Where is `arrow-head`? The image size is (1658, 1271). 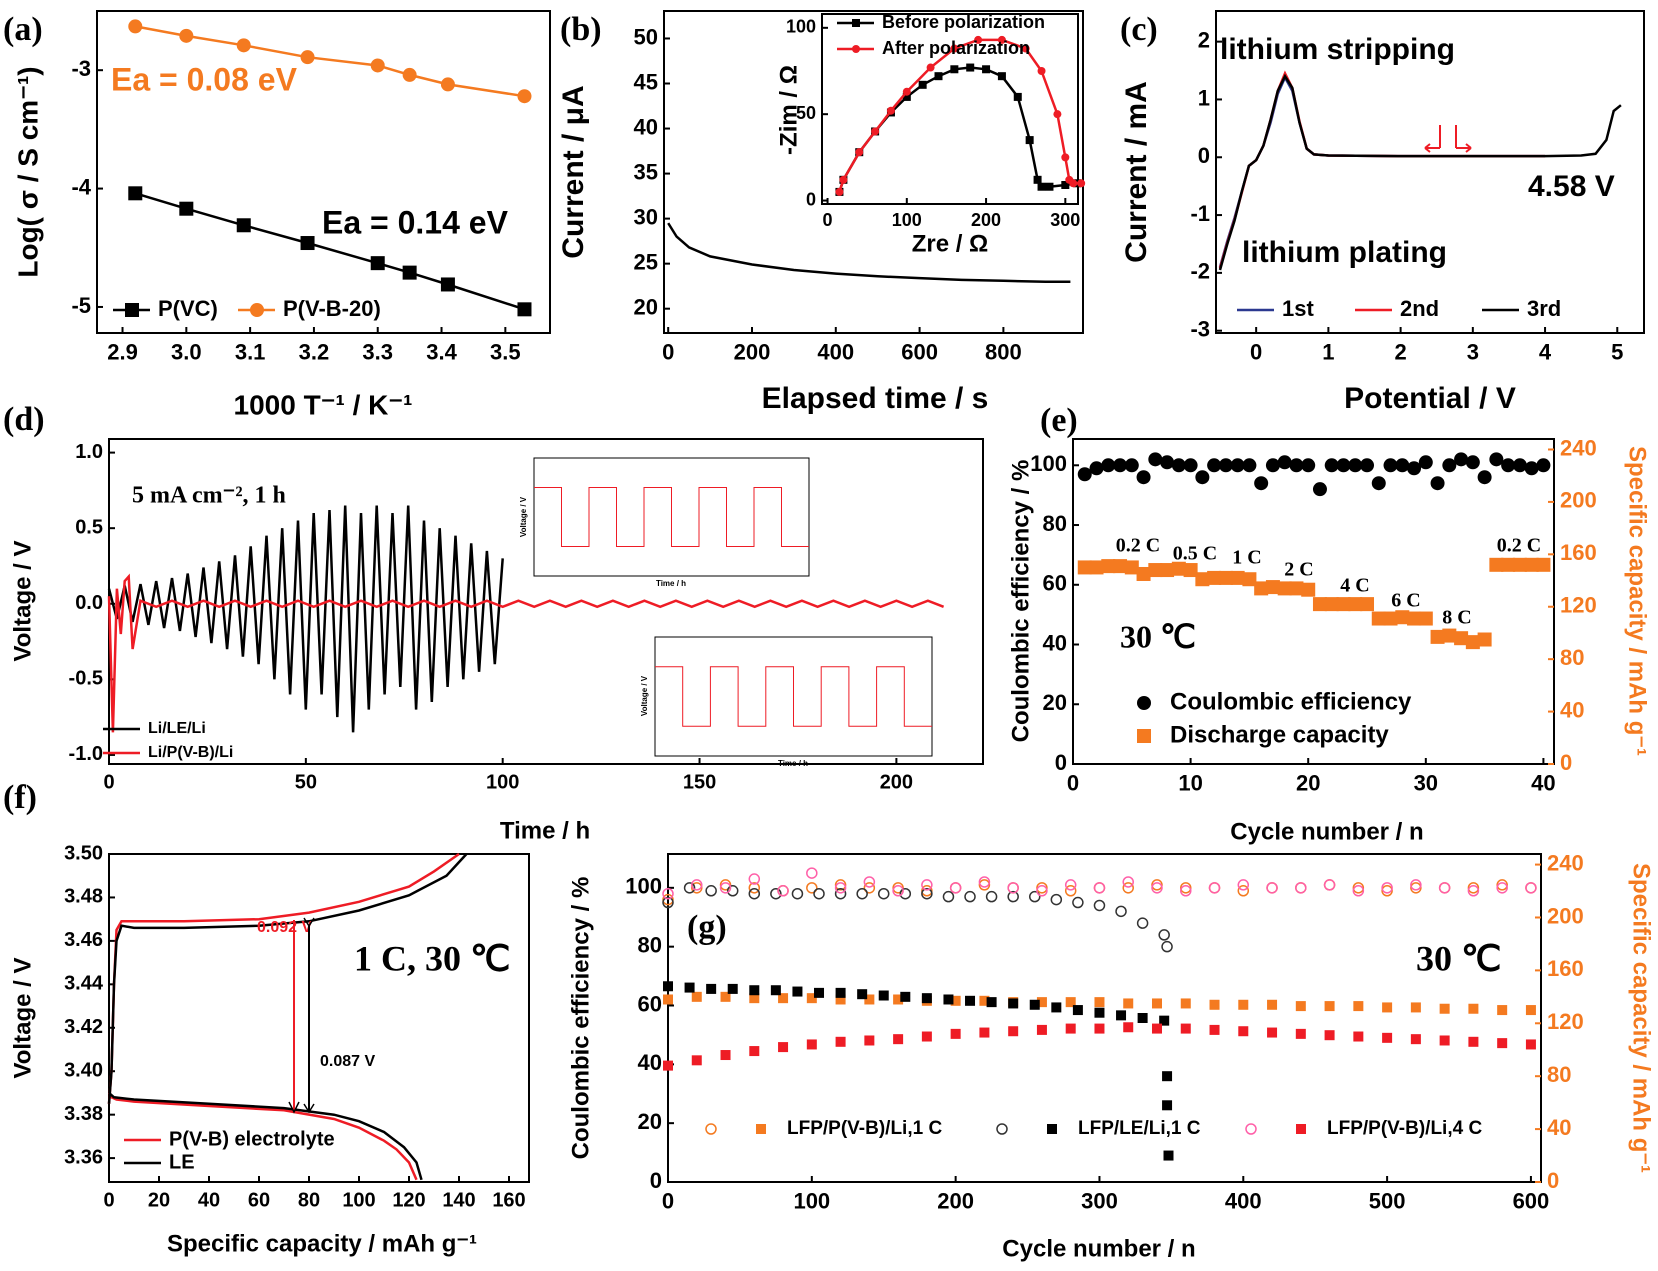 arrow-head is located at coordinates (301, 1015).